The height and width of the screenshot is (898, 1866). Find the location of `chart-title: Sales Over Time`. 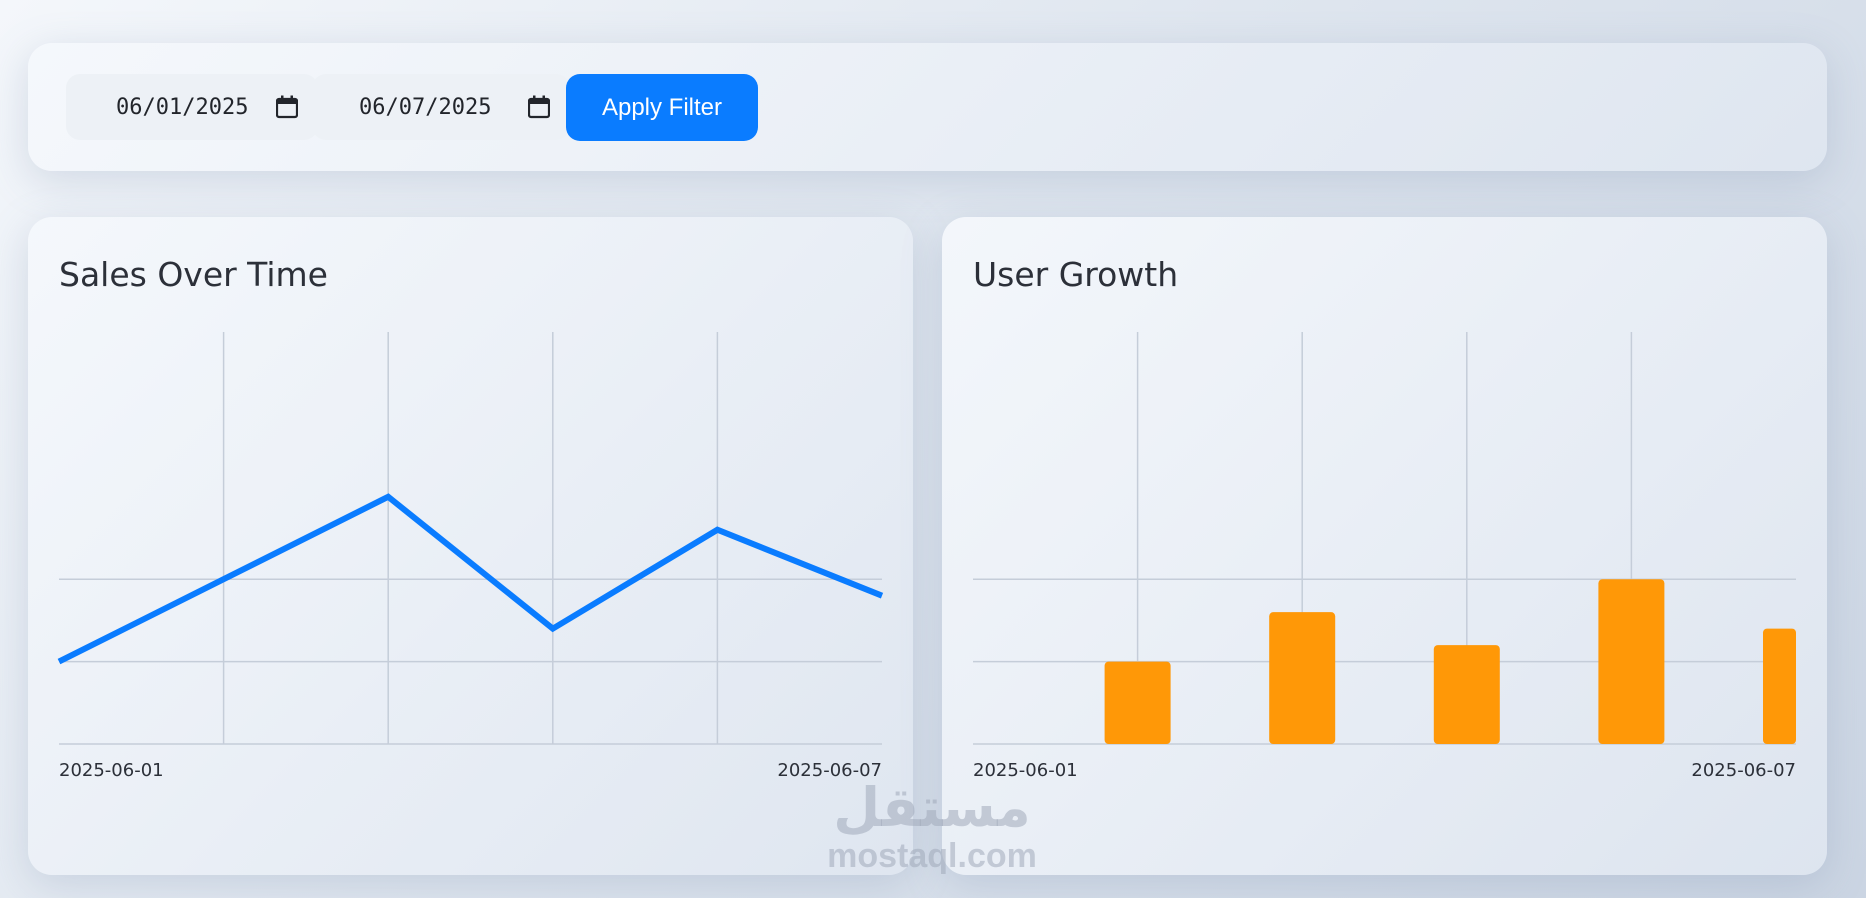

chart-title: Sales Over Time is located at coordinates (193, 274).